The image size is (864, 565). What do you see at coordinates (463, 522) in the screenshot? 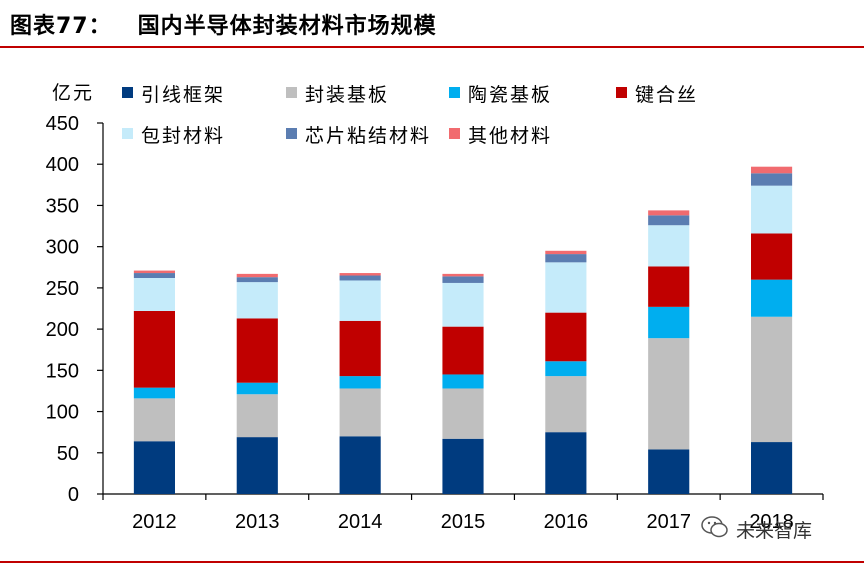
I see `x-tick-label: 2015` at bounding box center [463, 522].